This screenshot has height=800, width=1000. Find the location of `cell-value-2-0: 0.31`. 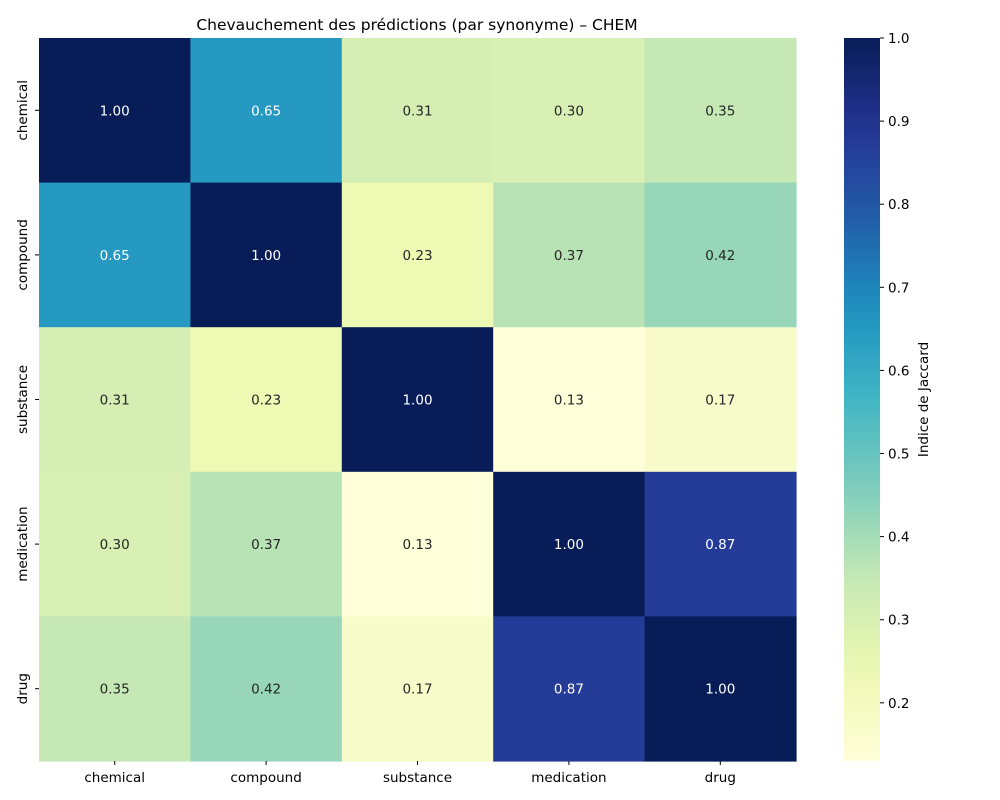

cell-value-2-0: 0.31 is located at coordinates (115, 401).